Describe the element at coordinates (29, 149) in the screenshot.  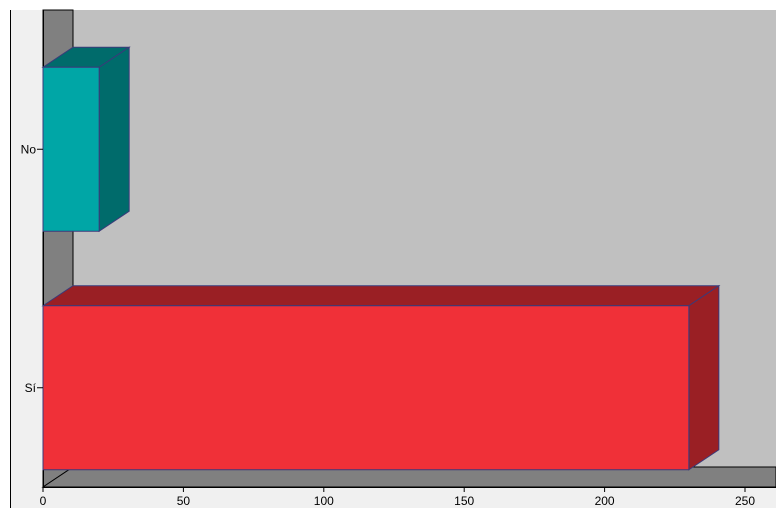
I see `y-tick-label-no: No` at that location.